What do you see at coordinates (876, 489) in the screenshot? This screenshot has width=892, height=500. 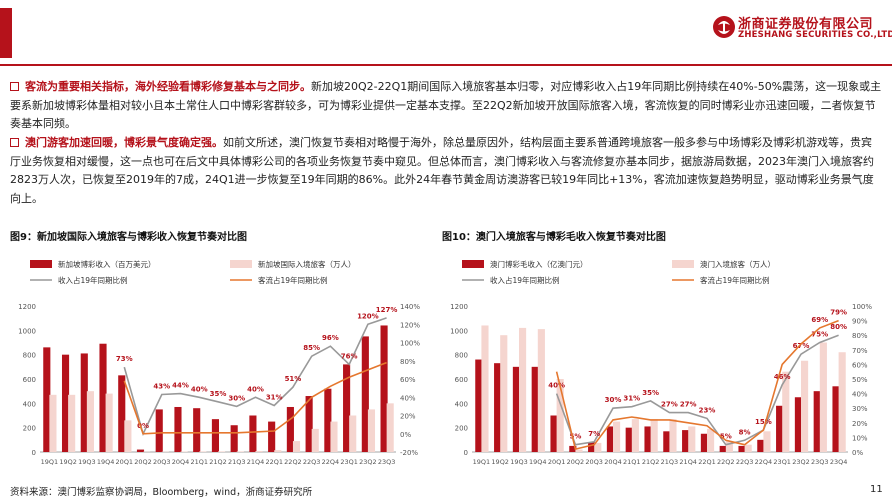 I see `page-number: 11` at bounding box center [876, 489].